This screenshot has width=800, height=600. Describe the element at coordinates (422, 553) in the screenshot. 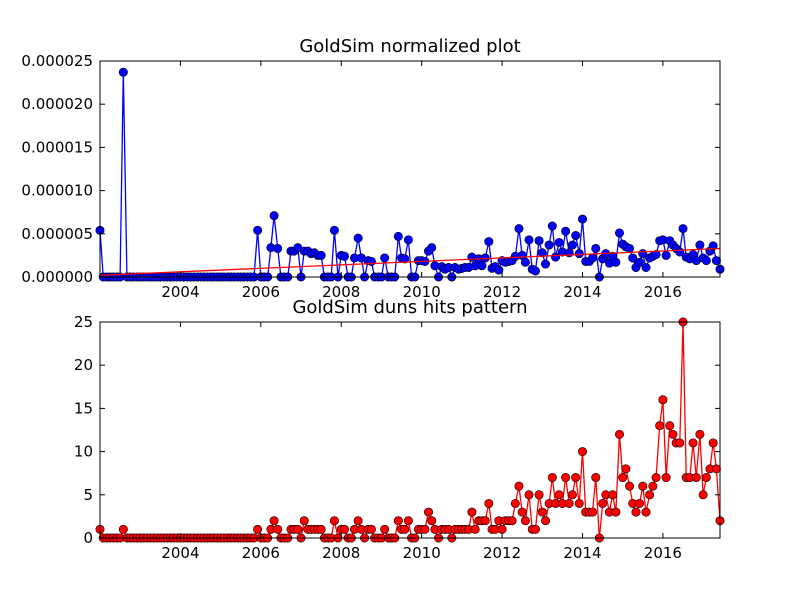

I see `bottom-xtick-label: 2010` at that location.